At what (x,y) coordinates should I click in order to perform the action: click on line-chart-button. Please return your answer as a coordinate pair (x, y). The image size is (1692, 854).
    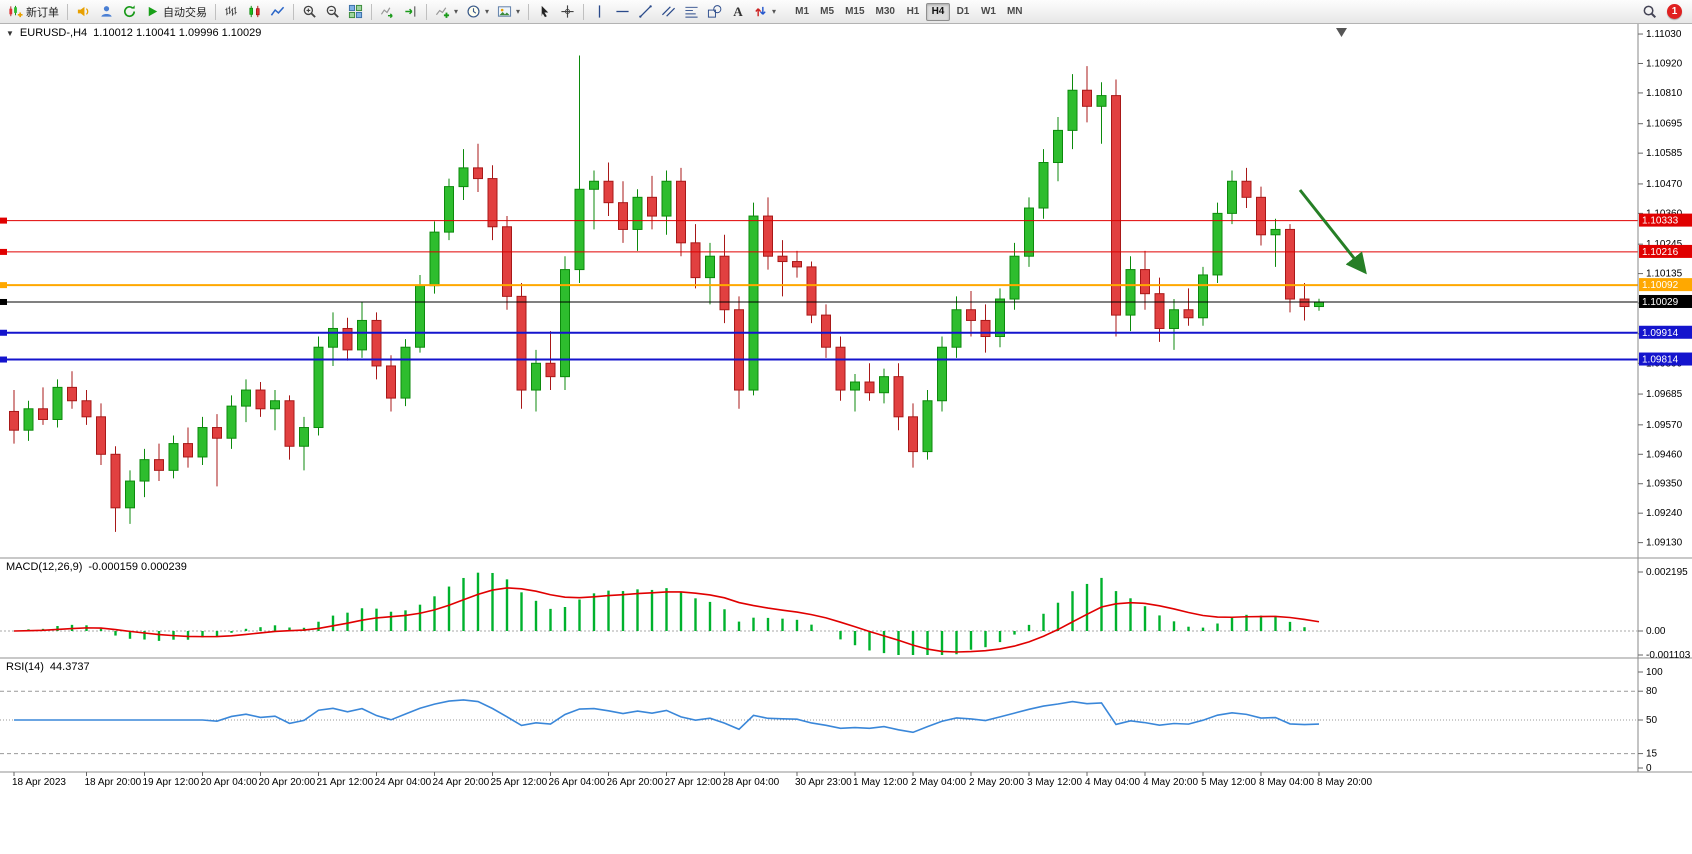
    Looking at the image, I should click on (277, 11).